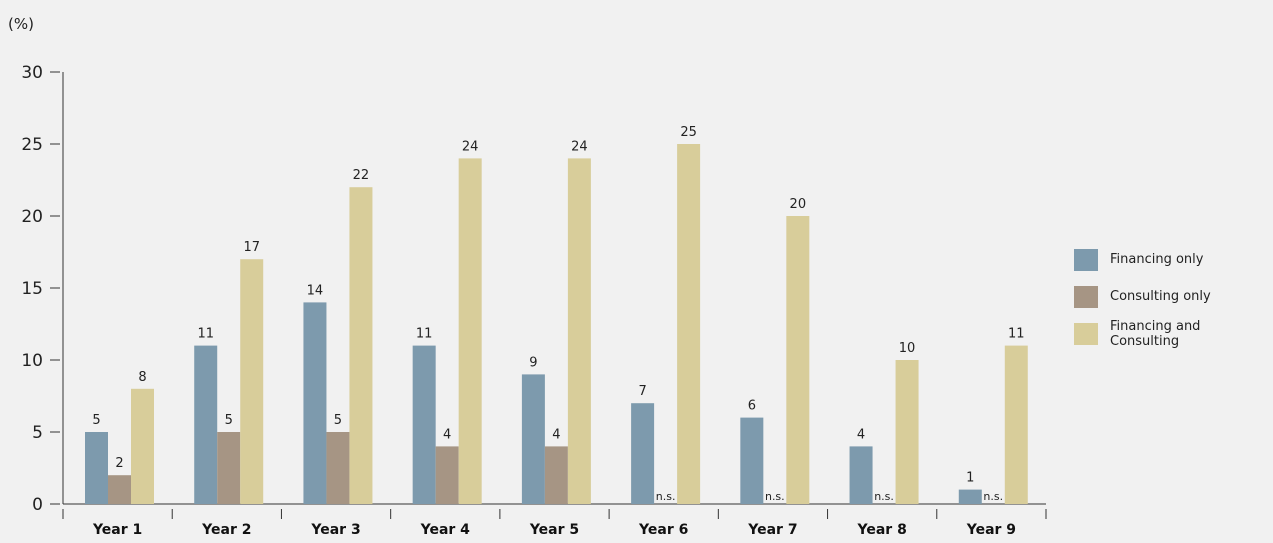 The image size is (1273, 543). Describe the element at coordinates (970, 478) in the screenshot. I see `bar-value-label: 1` at that location.